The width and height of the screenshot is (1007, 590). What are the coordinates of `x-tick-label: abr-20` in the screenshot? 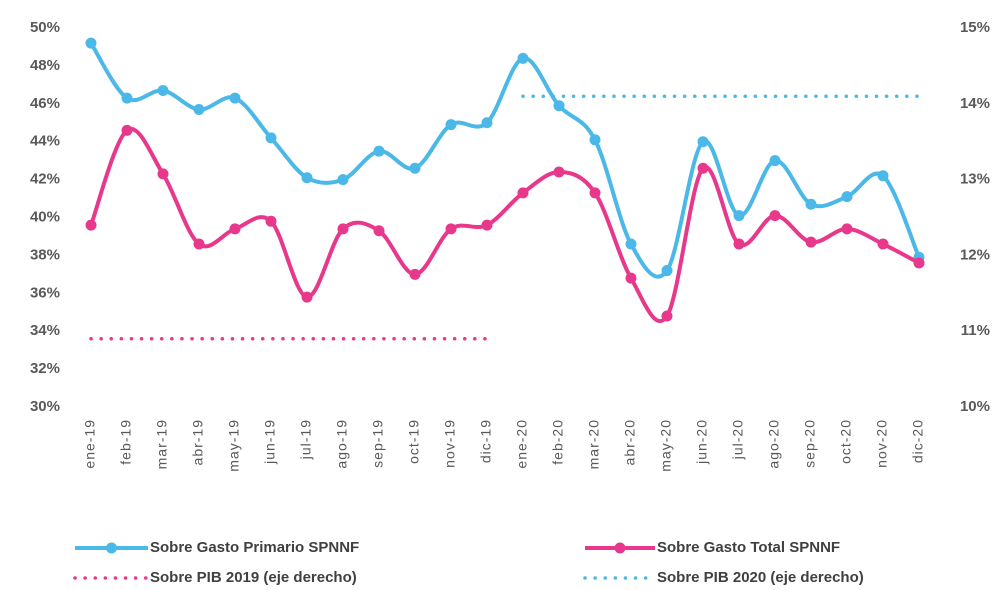 It's located at (630, 442).